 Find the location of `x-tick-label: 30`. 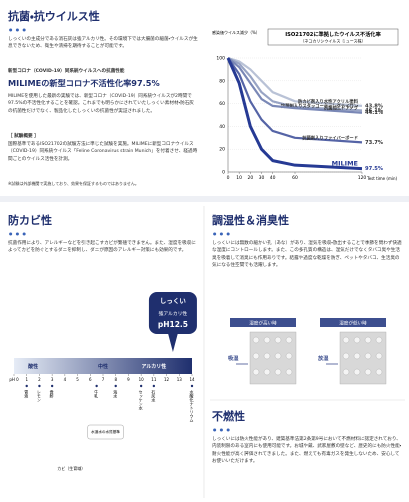

x-tick-label: 30 is located at coordinates (262, 178).